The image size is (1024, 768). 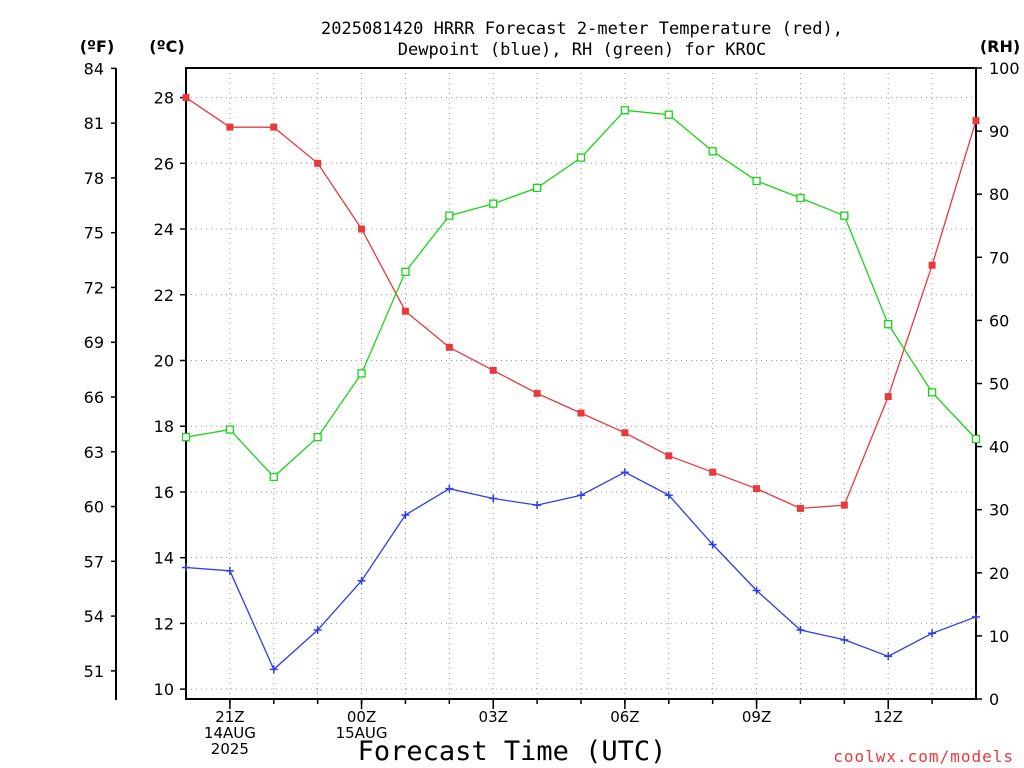 What do you see at coordinates (888, 717) in the screenshot?
I see `x-tick-label: 12Z` at bounding box center [888, 717].